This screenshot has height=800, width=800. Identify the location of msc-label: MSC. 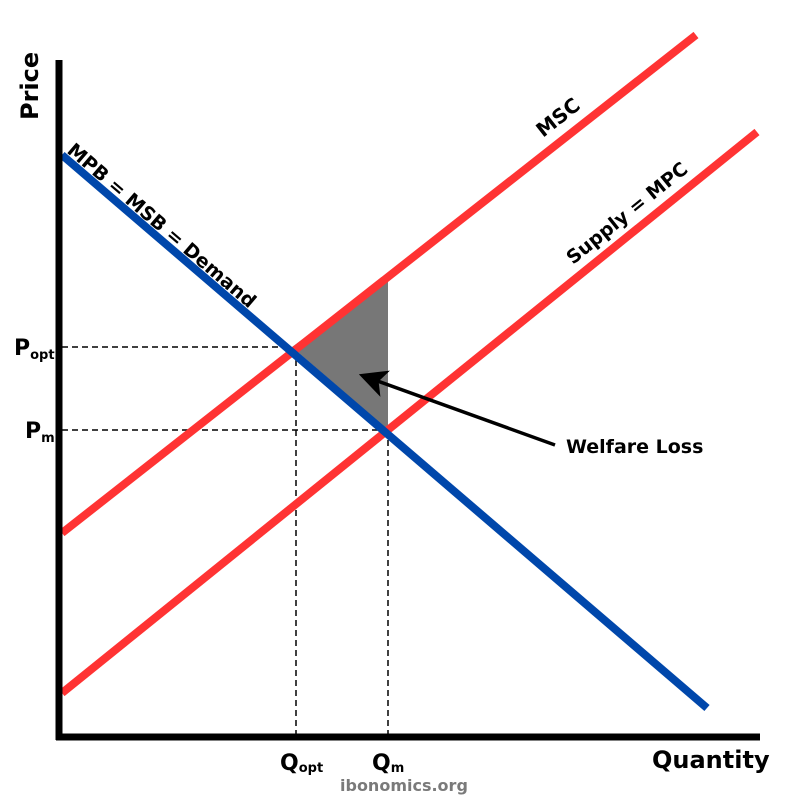
(557, 117).